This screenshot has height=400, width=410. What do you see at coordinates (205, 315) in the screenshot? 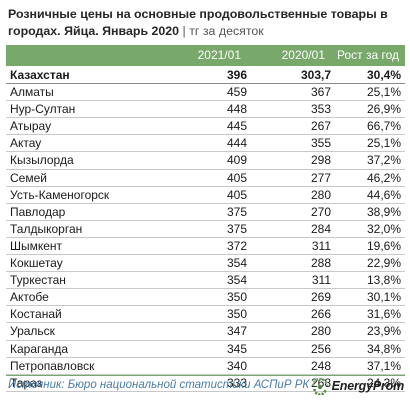
I see `table-row: Костанай 350 266 31,6%` at bounding box center [205, 315].